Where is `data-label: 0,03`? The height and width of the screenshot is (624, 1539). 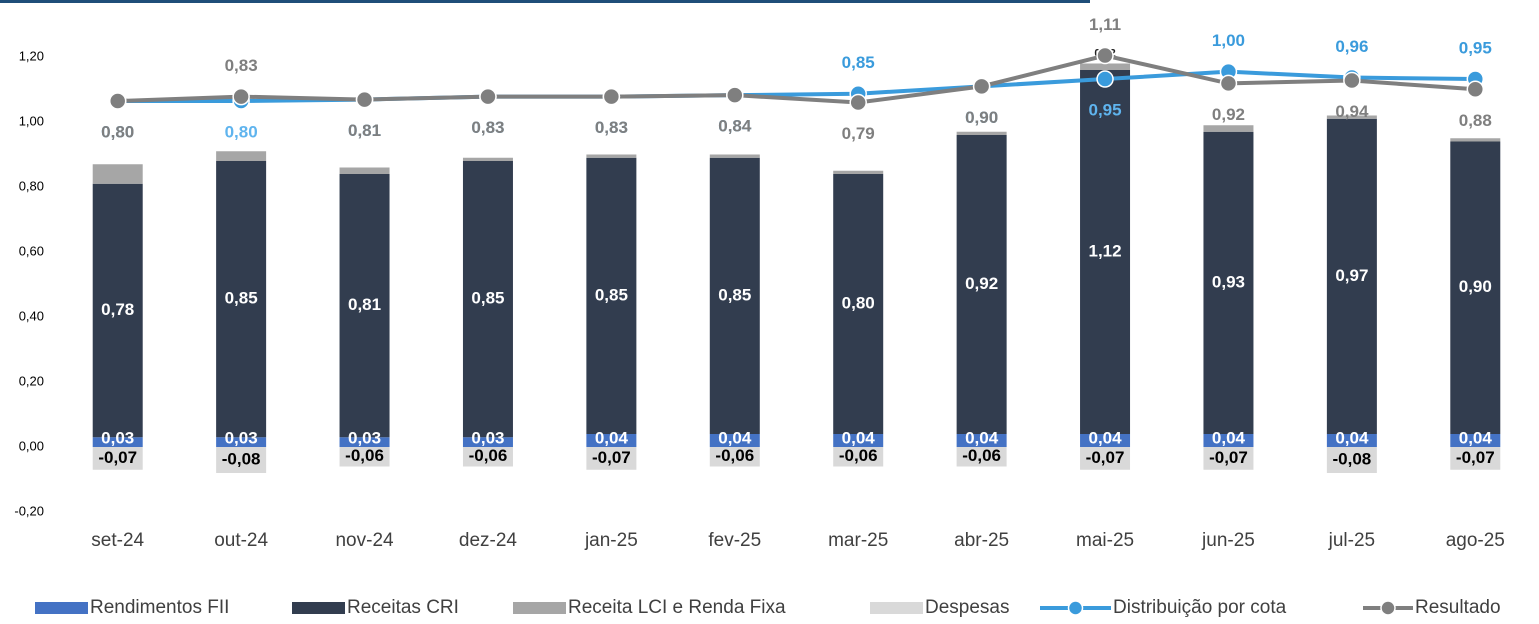 data-label: 0,03 is located at coordinates (117, 437).